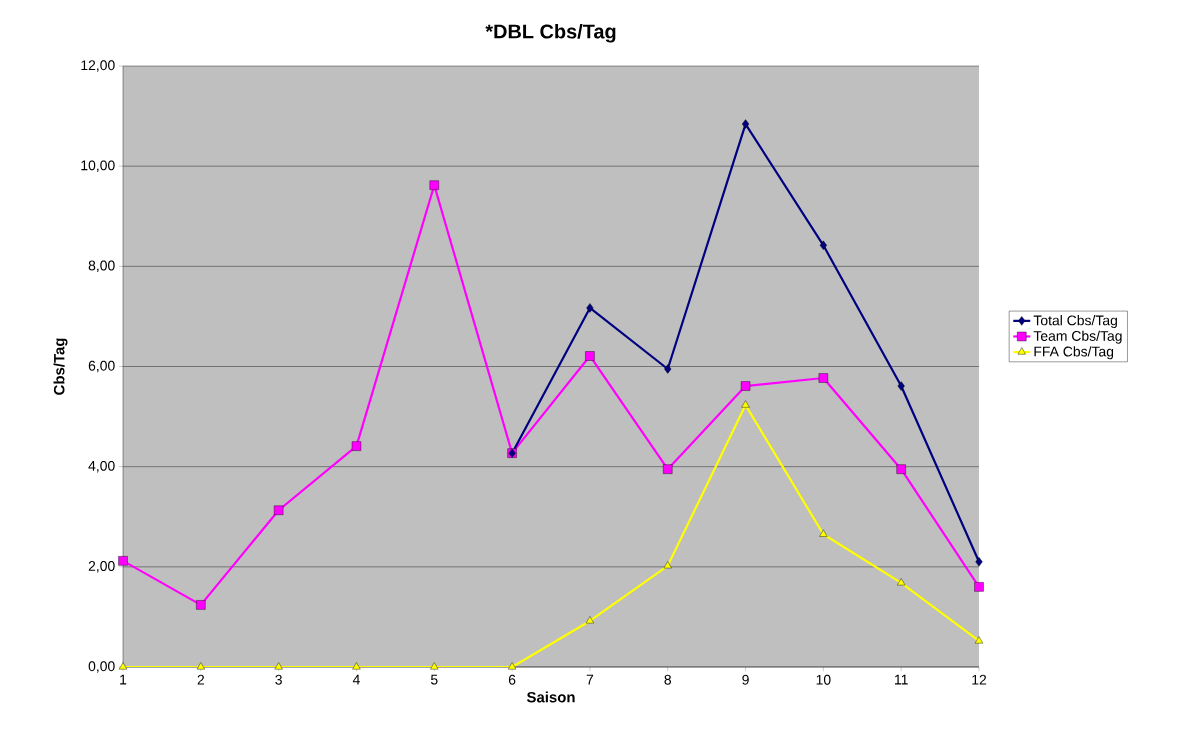  Describe the element at coordinates (98, 166) in the screenshot. I see `y-tick-label: 10,00` at that location.